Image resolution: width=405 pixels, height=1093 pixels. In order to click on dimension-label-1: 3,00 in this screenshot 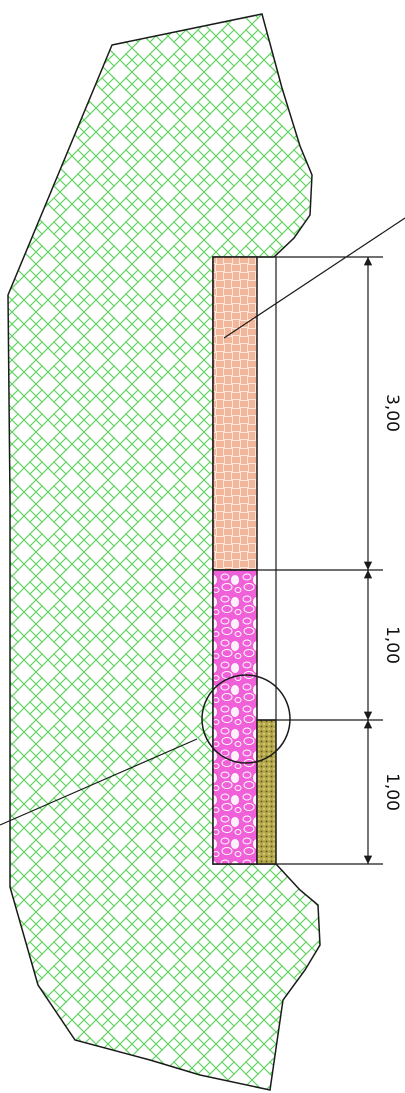, I will do `click(392, 413)`.